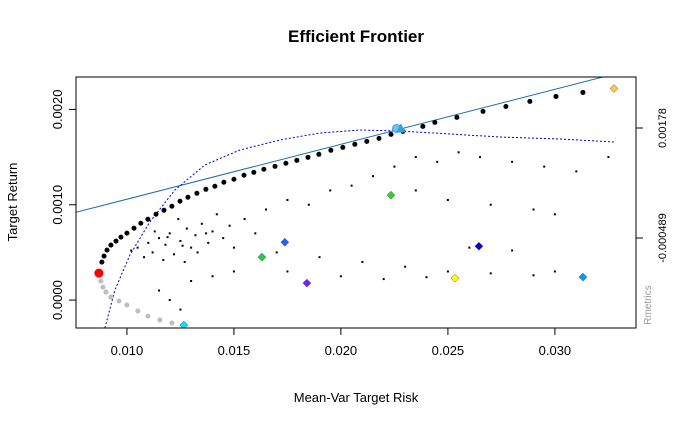 This screenshot has width=675, height=427. I want to click on chart-title: Efficient Frontier, so click(356, 36).